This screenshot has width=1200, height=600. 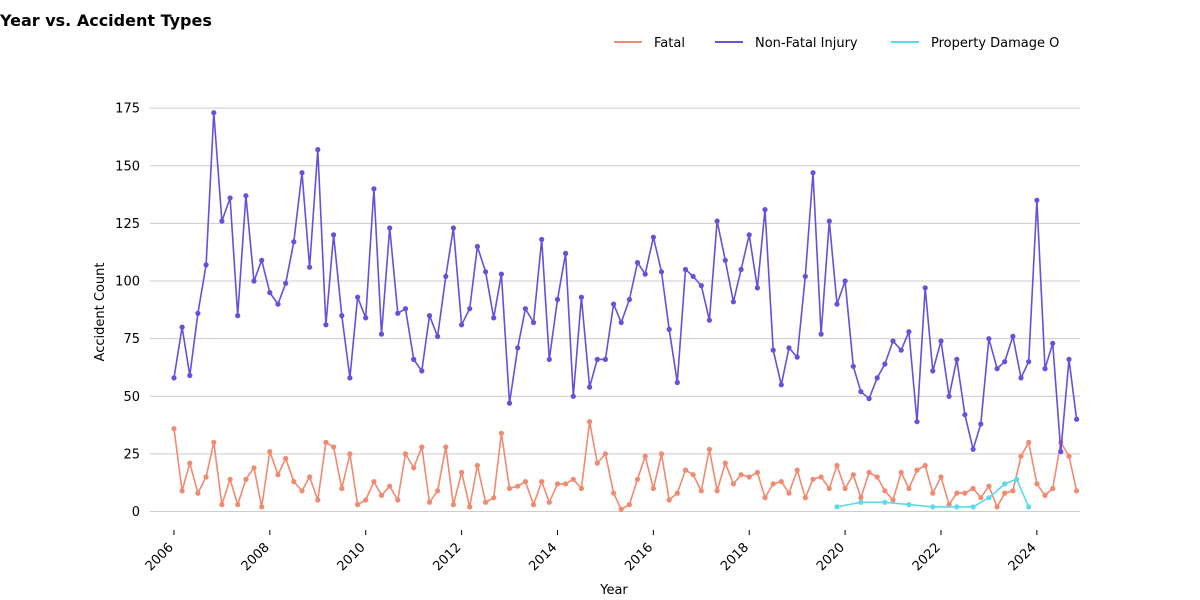 What do you see at coordinates (256, 557) in the screenshot?
I see `x-tick-label: 2008` at bounding box center [256, 557].